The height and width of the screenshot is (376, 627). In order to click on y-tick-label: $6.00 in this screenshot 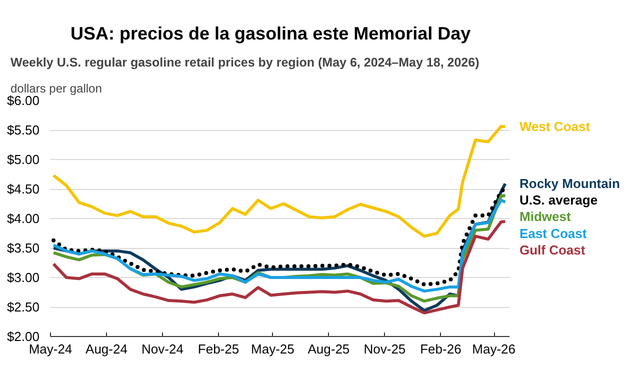, I will do `click(23, 100)`.